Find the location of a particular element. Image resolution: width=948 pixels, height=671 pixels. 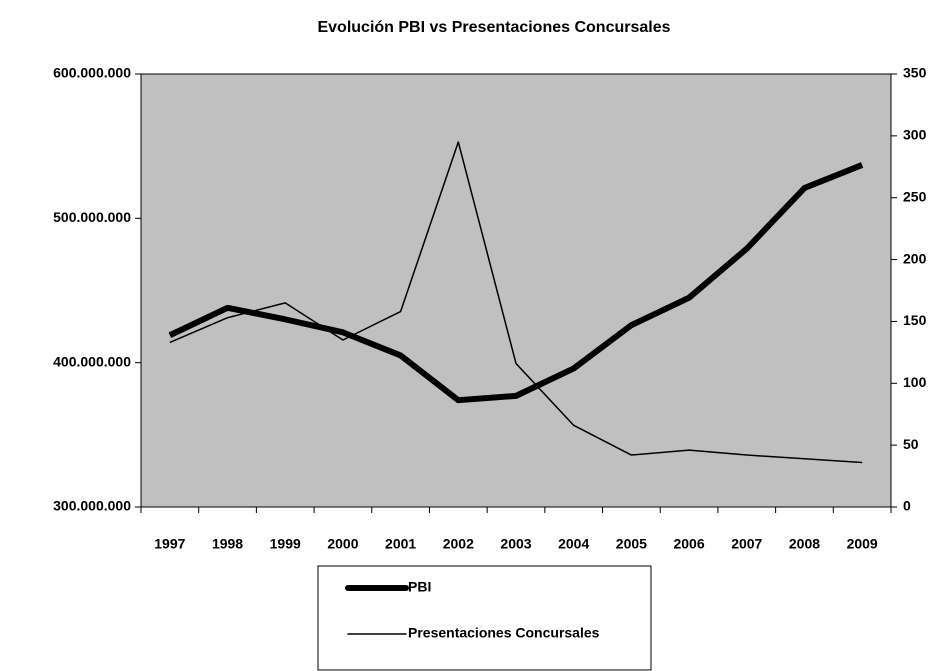

y-tick-label: 500.000.000 is located at coordinates (92, 217).